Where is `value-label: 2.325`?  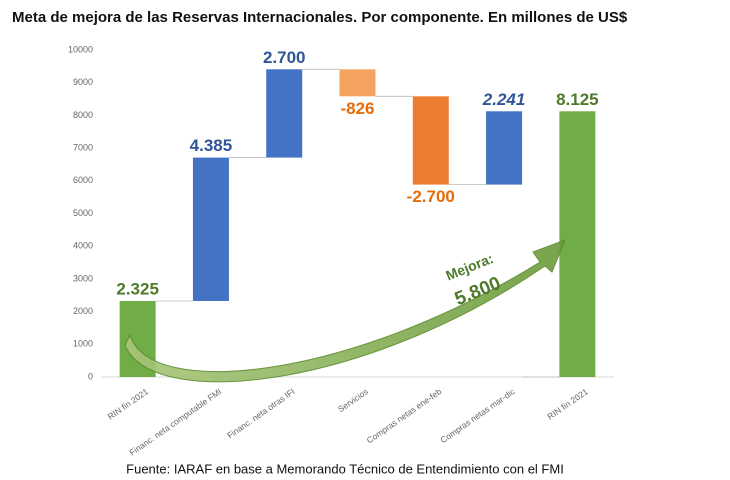
value-label: 2.325 is located at coordinates (137, 288).